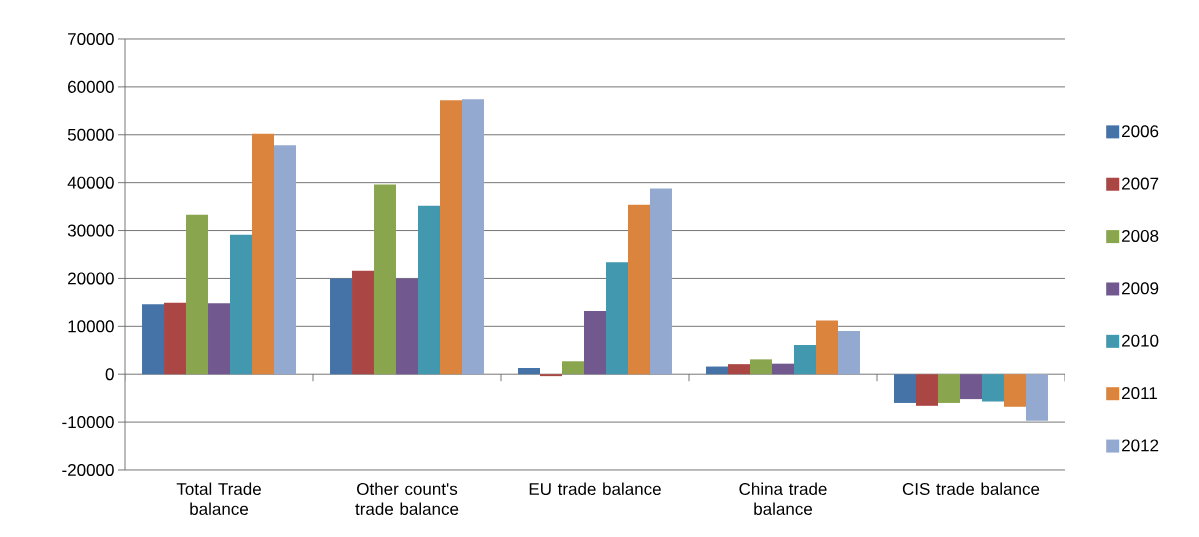 Image resolution: width=1199 pixels, height=537 pixels. What do you see at coordinates (218, 499) in the screenshot?
I see `x-tick-label: Total Trade balance` at bounding box center [218, 499].